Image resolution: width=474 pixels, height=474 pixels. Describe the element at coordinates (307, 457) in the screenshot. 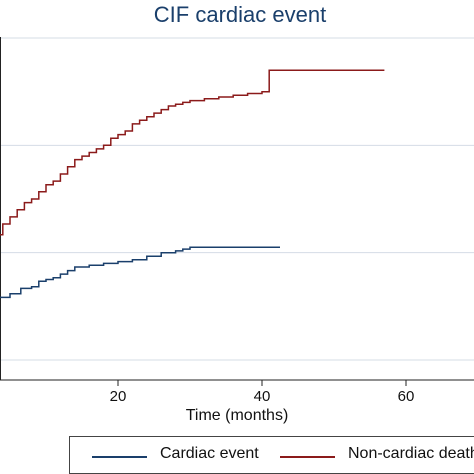

I see `legend-swatch-noncardiac` at that location.